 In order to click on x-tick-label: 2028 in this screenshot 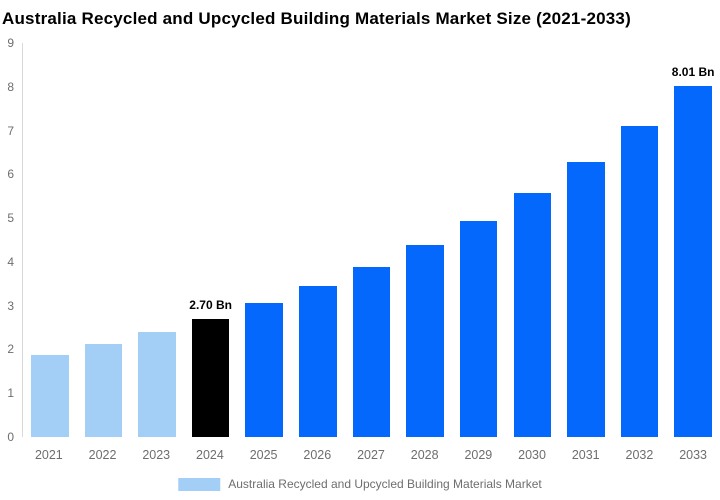, I will do `click(424, 455)`.